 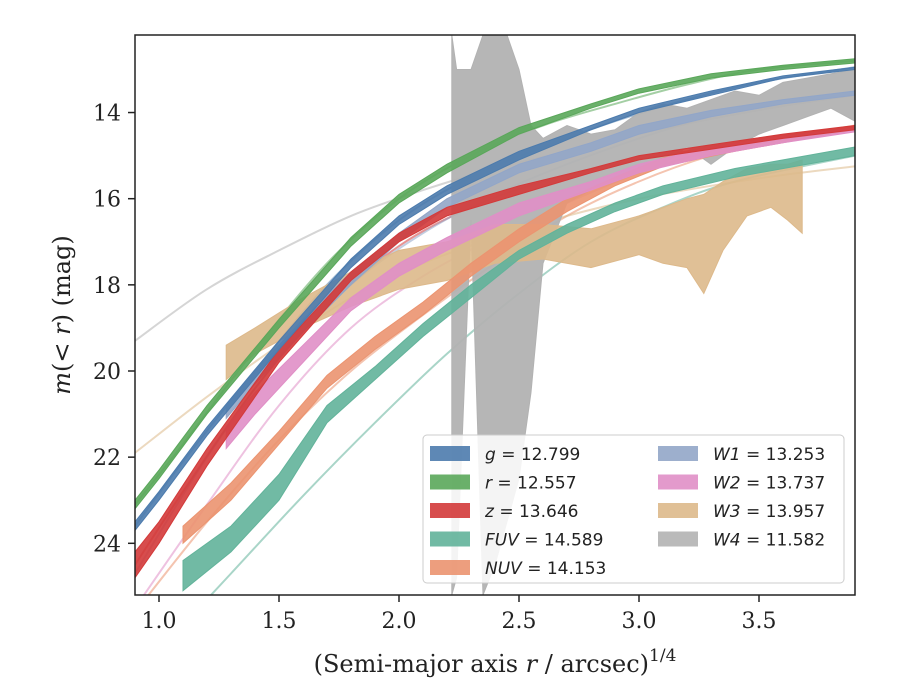 What do you see at coordinates (489, 484) in the screenshot?
I see `legend-band-name: r` at bounding box center [489, 484].